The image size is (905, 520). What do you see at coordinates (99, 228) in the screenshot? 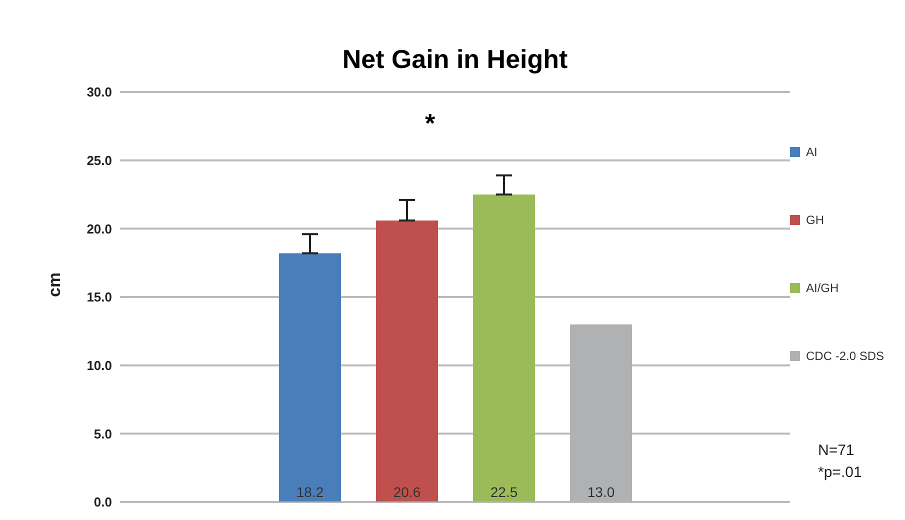
I see `y-tick-label: 20.0` at bounding box center [99, 228].